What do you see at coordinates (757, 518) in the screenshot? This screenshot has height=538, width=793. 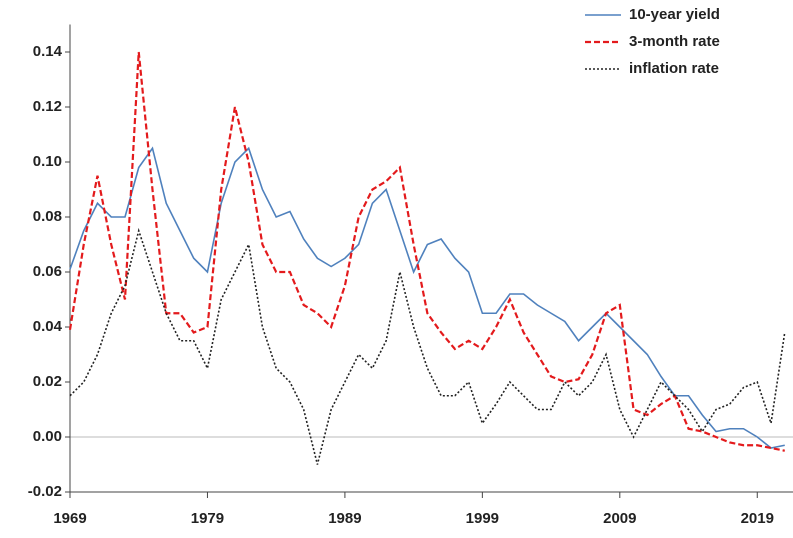 I see `x-tick-label: 2019` at bounding box center [757, 518].